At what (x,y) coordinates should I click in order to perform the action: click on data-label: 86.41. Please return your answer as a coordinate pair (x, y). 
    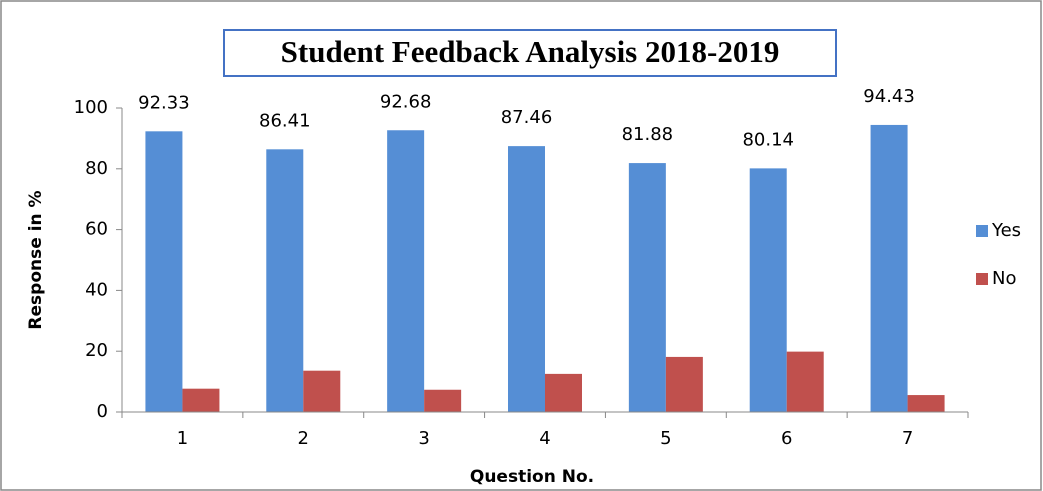
    Looking at the image, I should click on (285, 120).